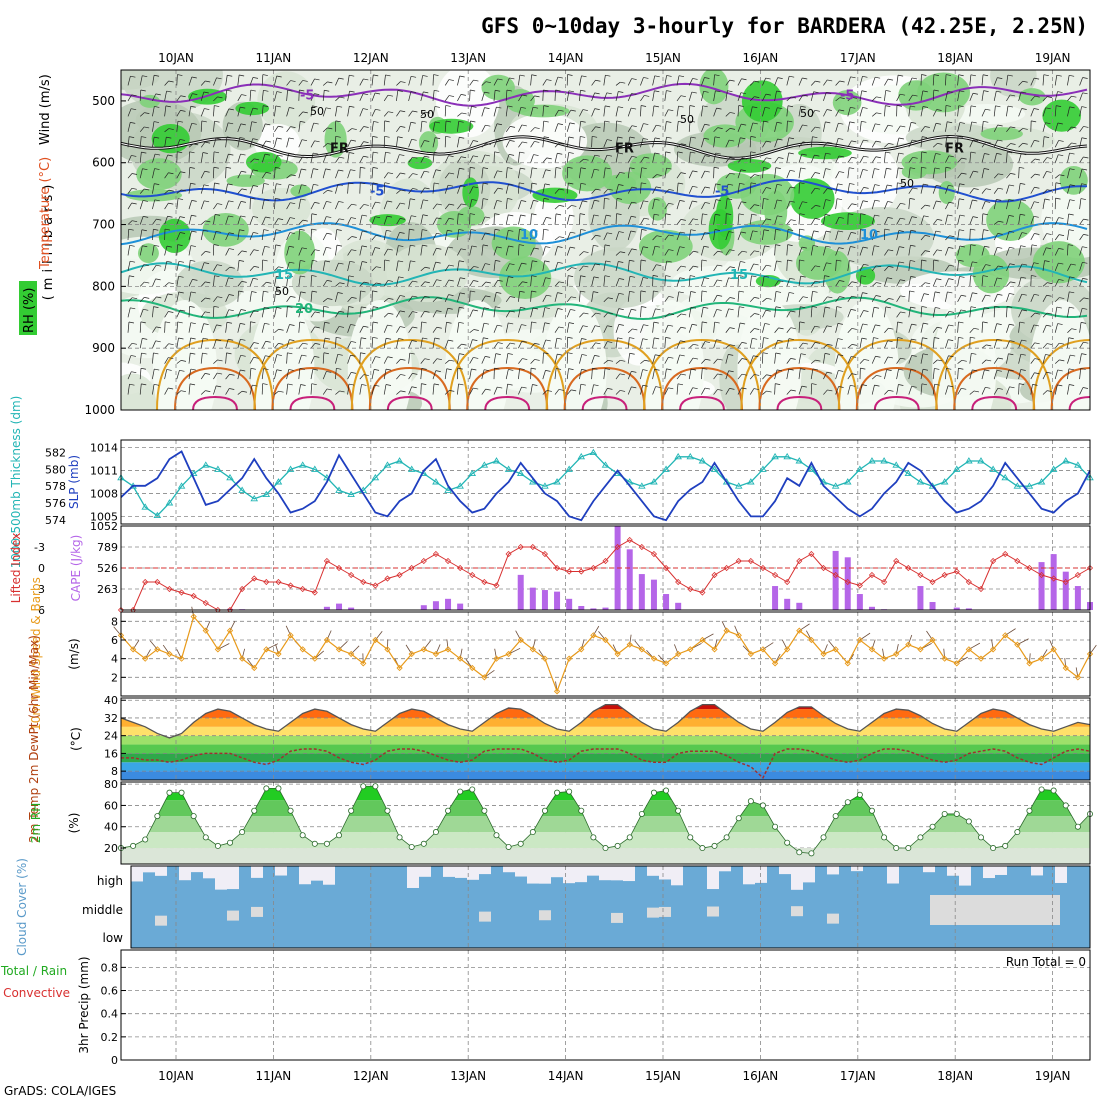 This screenshot has width=1100, height=1100. What do you see at coordinates (605, 707) in the screenshot?
I see `temperature-band` at bounding box center [605, 707].